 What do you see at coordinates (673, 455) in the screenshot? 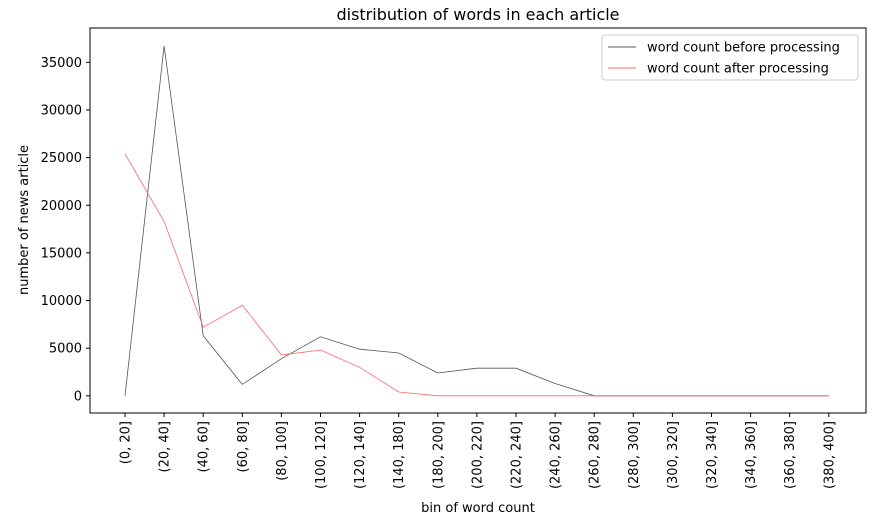
I see `x-tick-label: (300, 320]` at bounding box center [673, 455].